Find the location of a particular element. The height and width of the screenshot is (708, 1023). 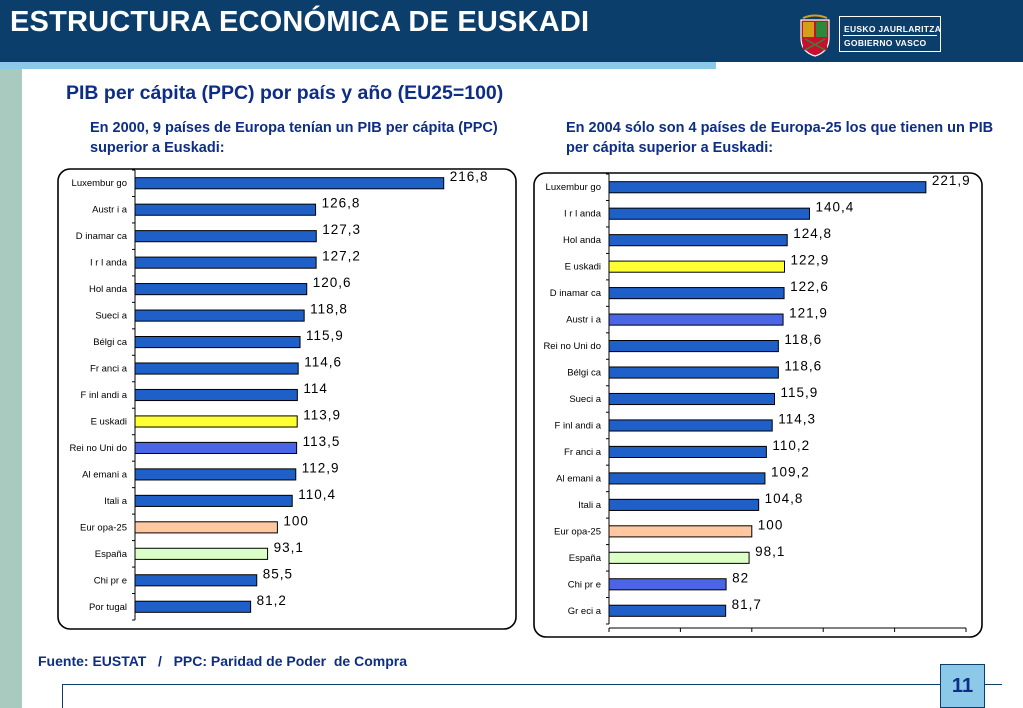

category-label: Austr i a is located at coordinates (110, 210).